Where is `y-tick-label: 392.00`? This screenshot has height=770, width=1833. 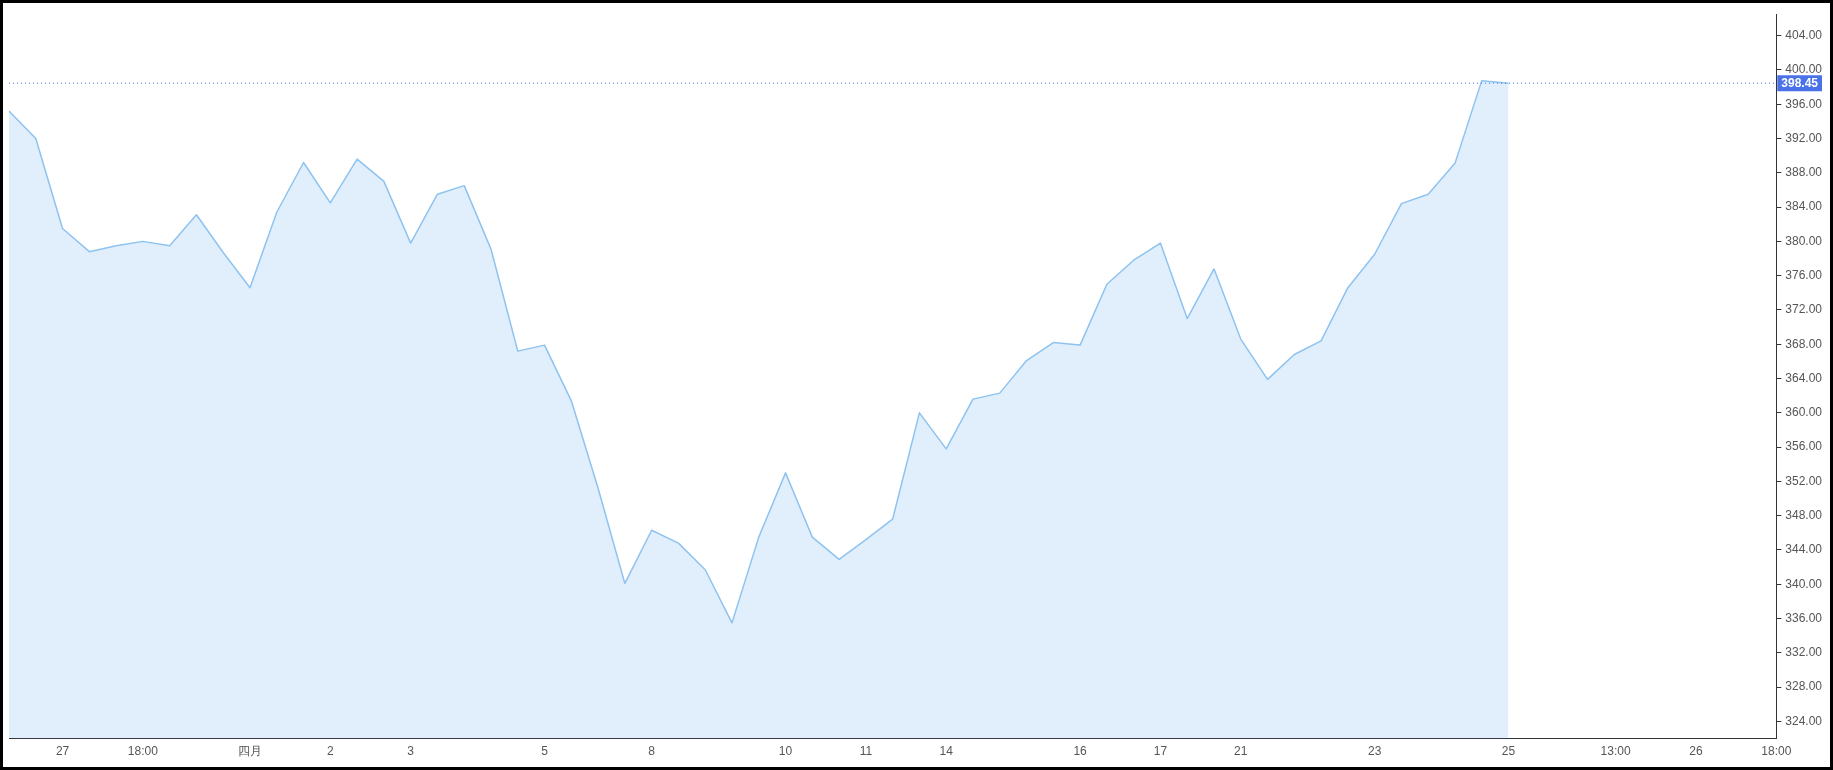 y-tick-label: 392.00 is located at coordinates (1804, 137).